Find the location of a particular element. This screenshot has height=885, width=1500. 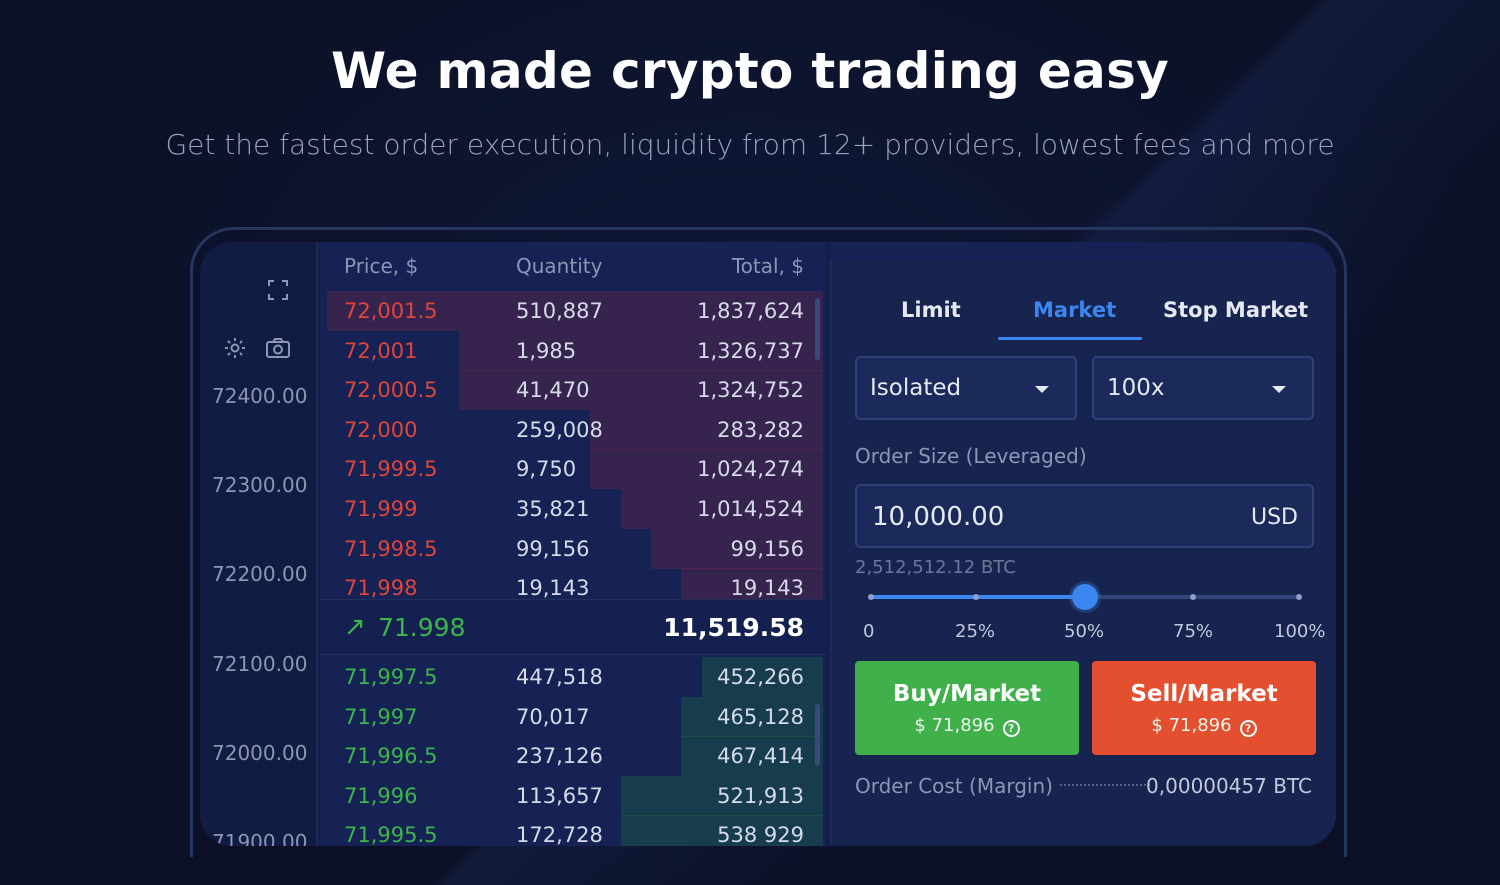

ask-total: 1,014,524 is located at coordinates (750, 509).